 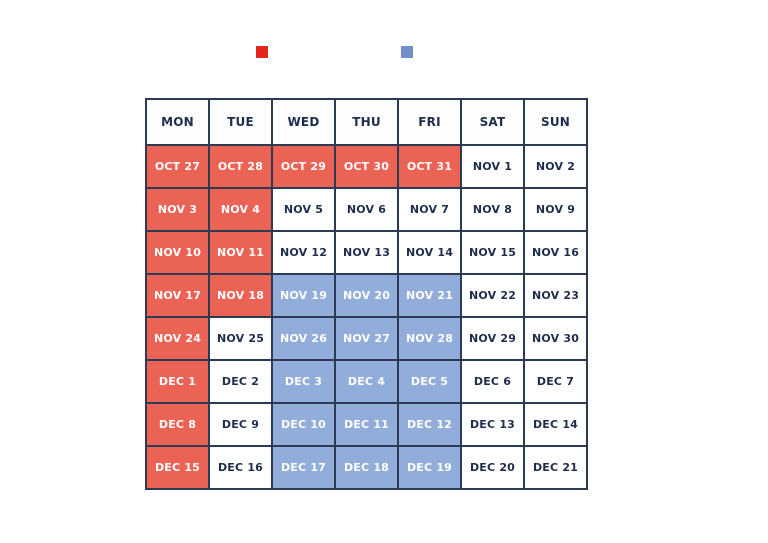 What do you see at coordinates (429, 338) in the screenshot?
I see `date-cell: NOV 28` at bounding box center [429, 338].